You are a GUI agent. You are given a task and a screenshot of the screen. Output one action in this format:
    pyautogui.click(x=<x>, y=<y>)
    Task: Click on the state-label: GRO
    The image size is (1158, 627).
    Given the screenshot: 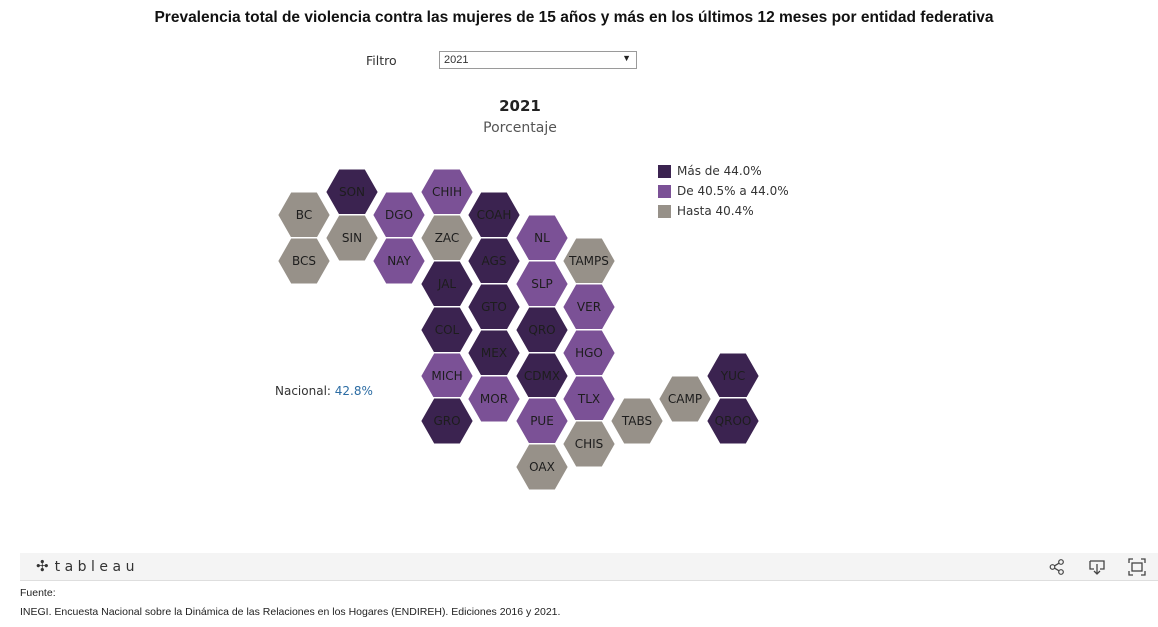 What is the action you would take?
    pyautogui.click(x=446, y=421)
    